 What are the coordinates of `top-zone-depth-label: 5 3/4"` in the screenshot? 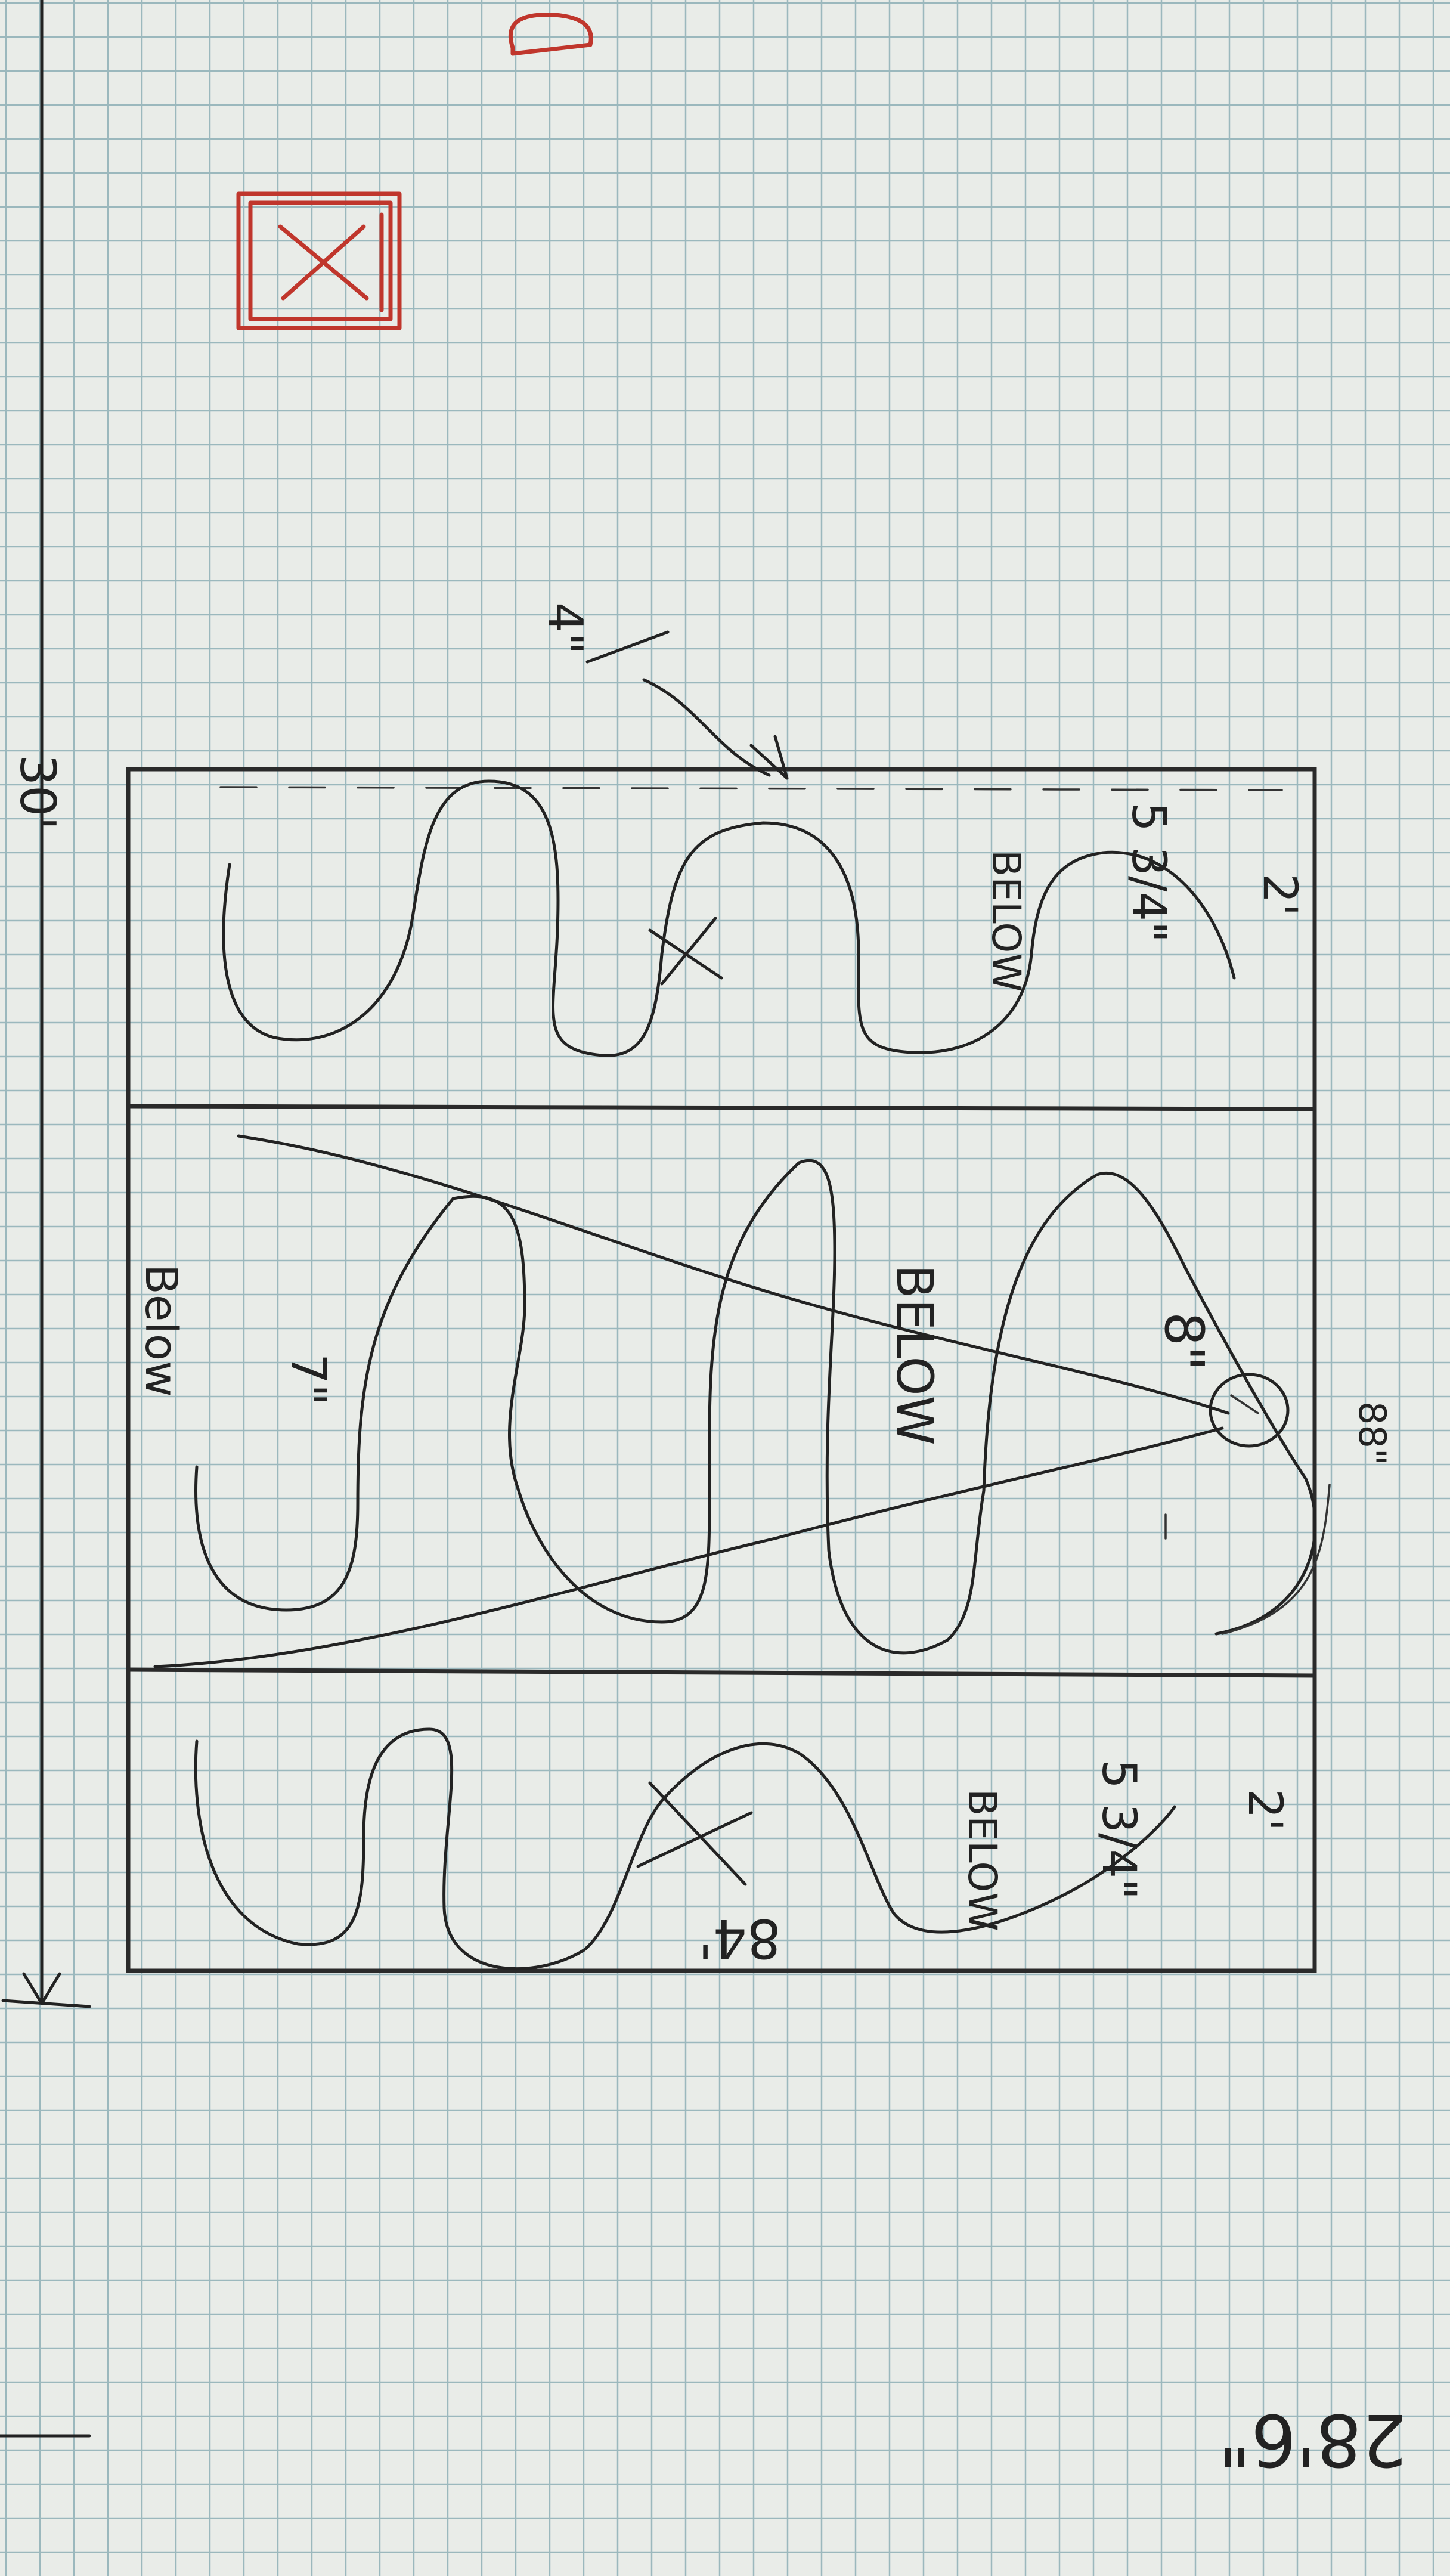 It's located at (1148, 873).